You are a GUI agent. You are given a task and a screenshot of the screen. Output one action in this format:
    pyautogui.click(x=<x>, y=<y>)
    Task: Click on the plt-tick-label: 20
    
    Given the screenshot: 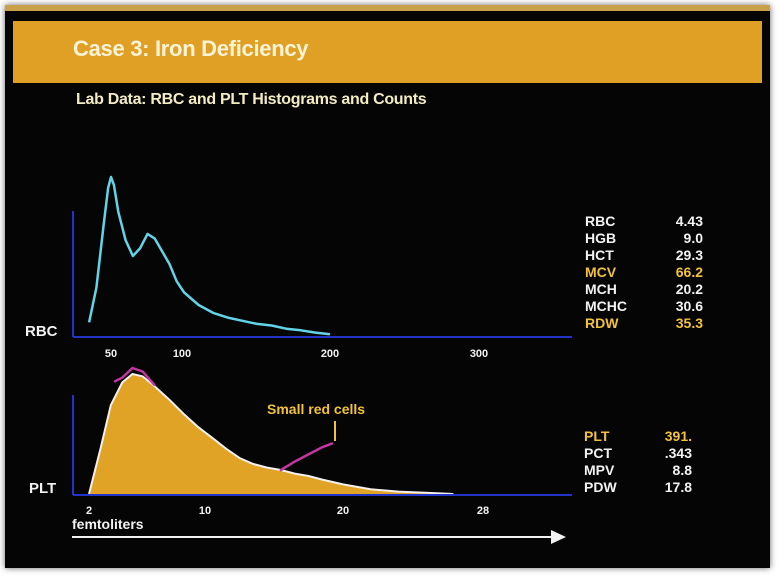 What is the action you would take?
    pyautogui.click(x=343, y=511)
    